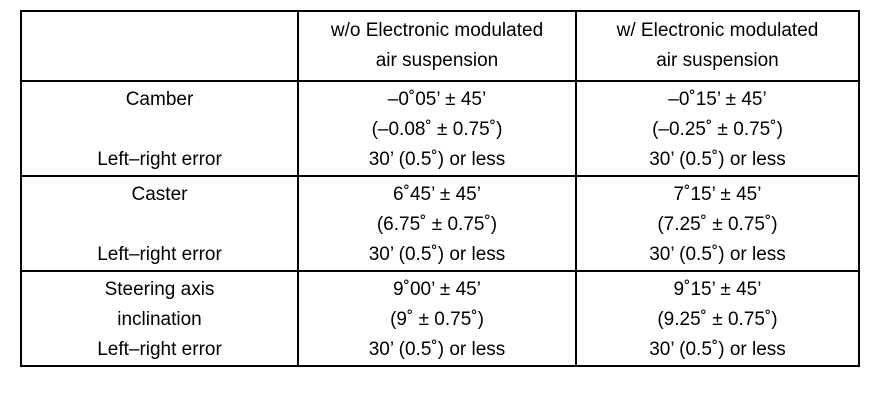 This screenshot has width=896, height=402. What do you see at coordinates (717, 30) in the screenshot?
I see `header-text: w/ Electronic modulated` at bounding box center [717, 30].